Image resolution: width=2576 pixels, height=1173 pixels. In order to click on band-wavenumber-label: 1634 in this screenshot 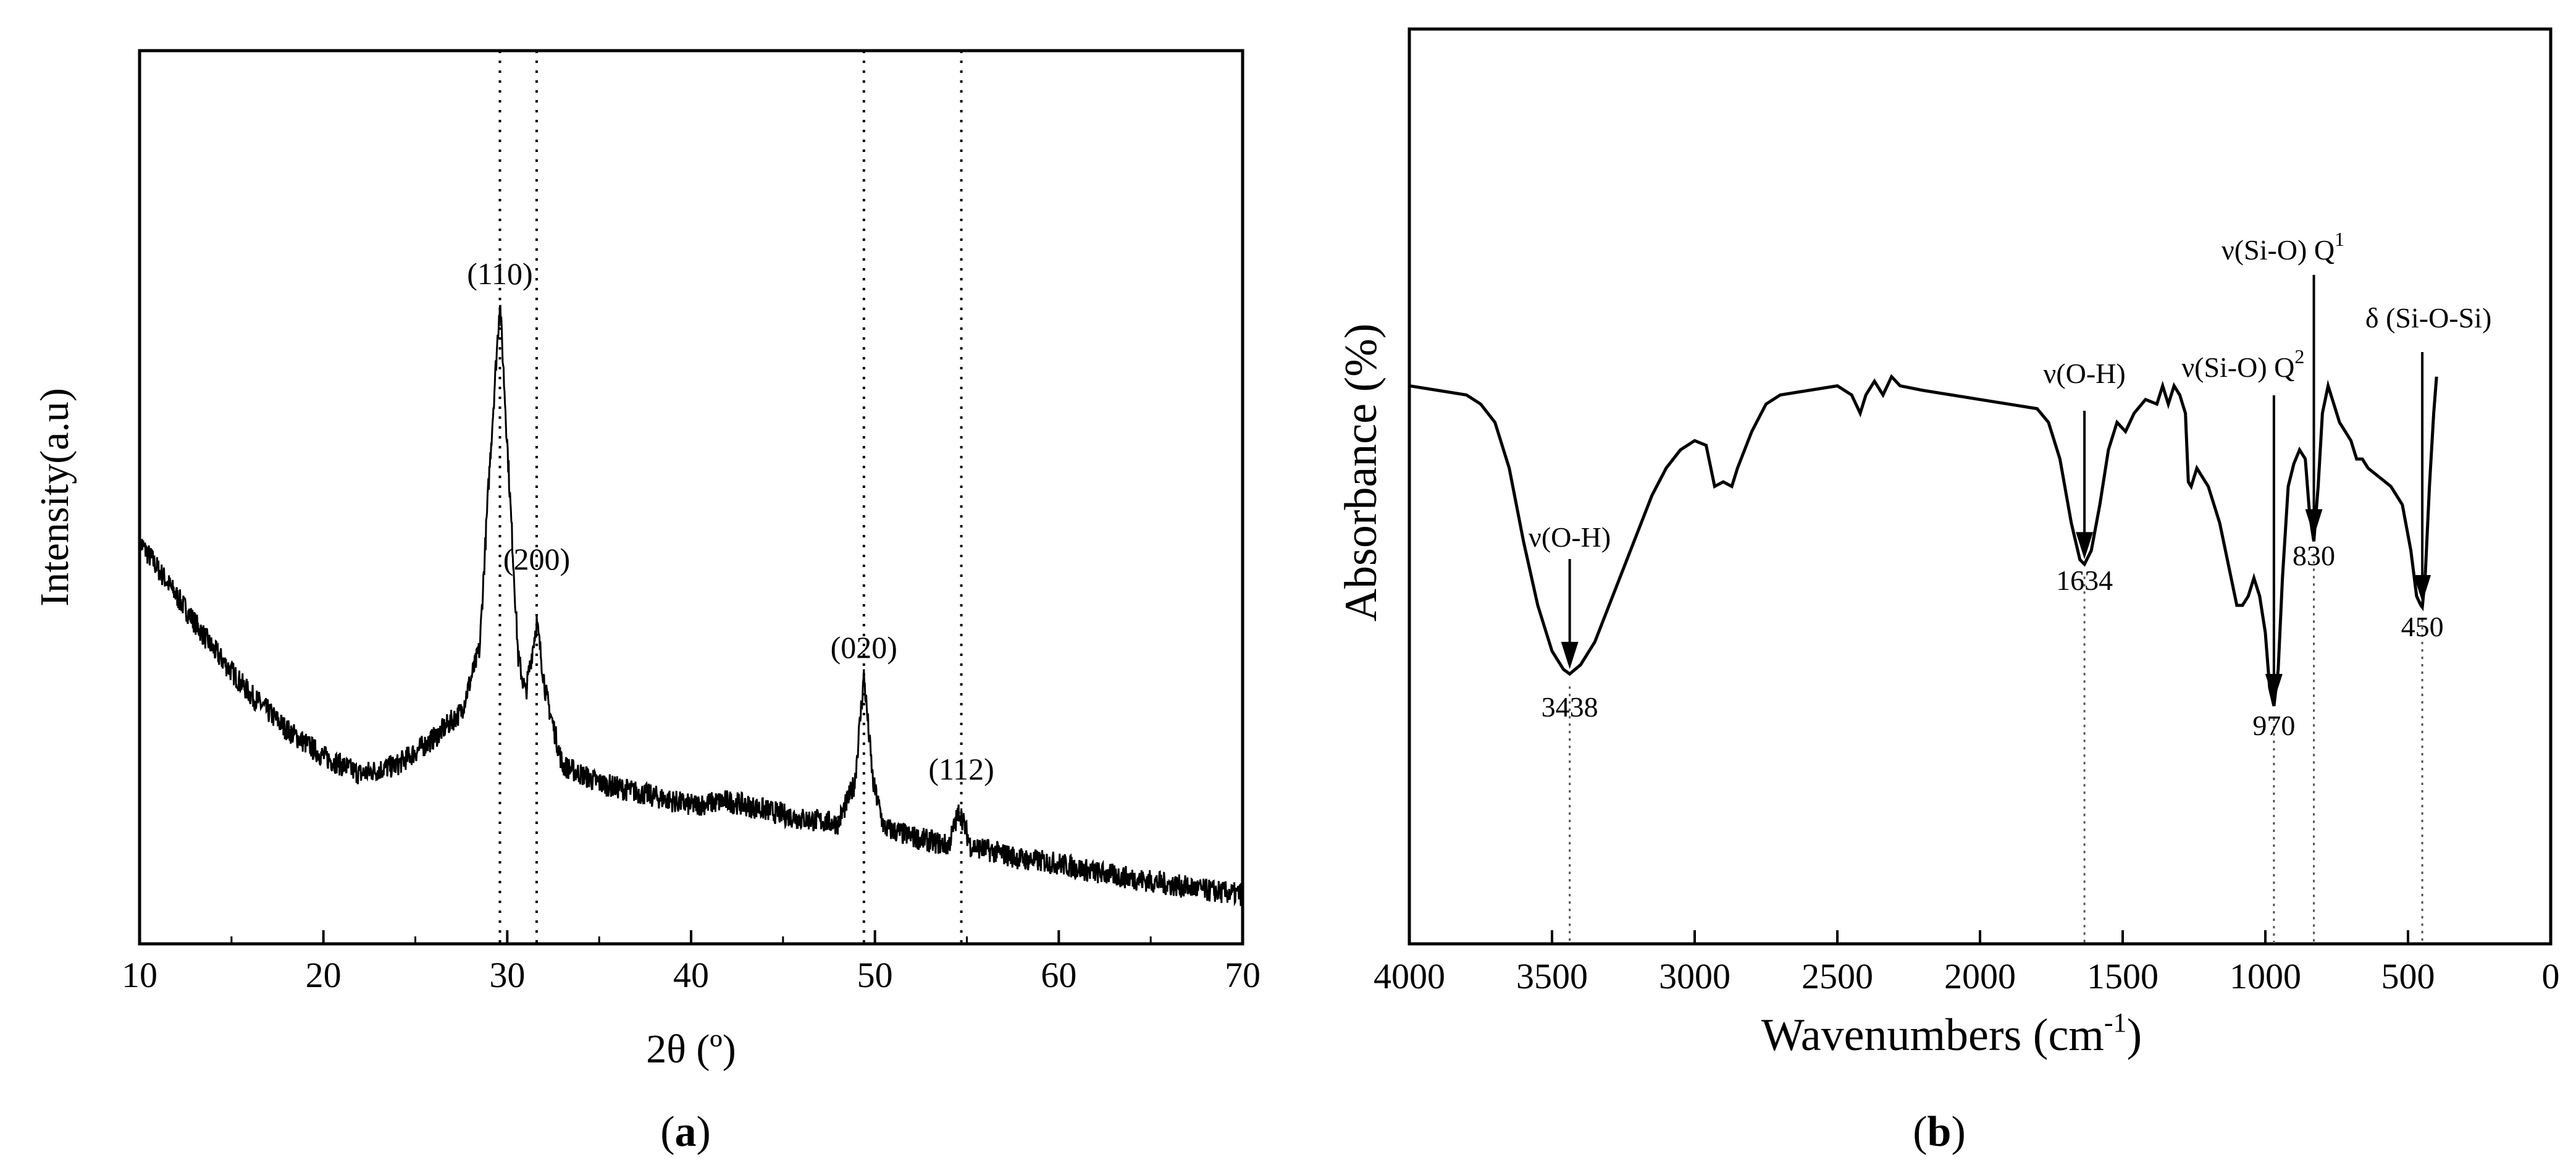, I will do `click(2085, 580)`.